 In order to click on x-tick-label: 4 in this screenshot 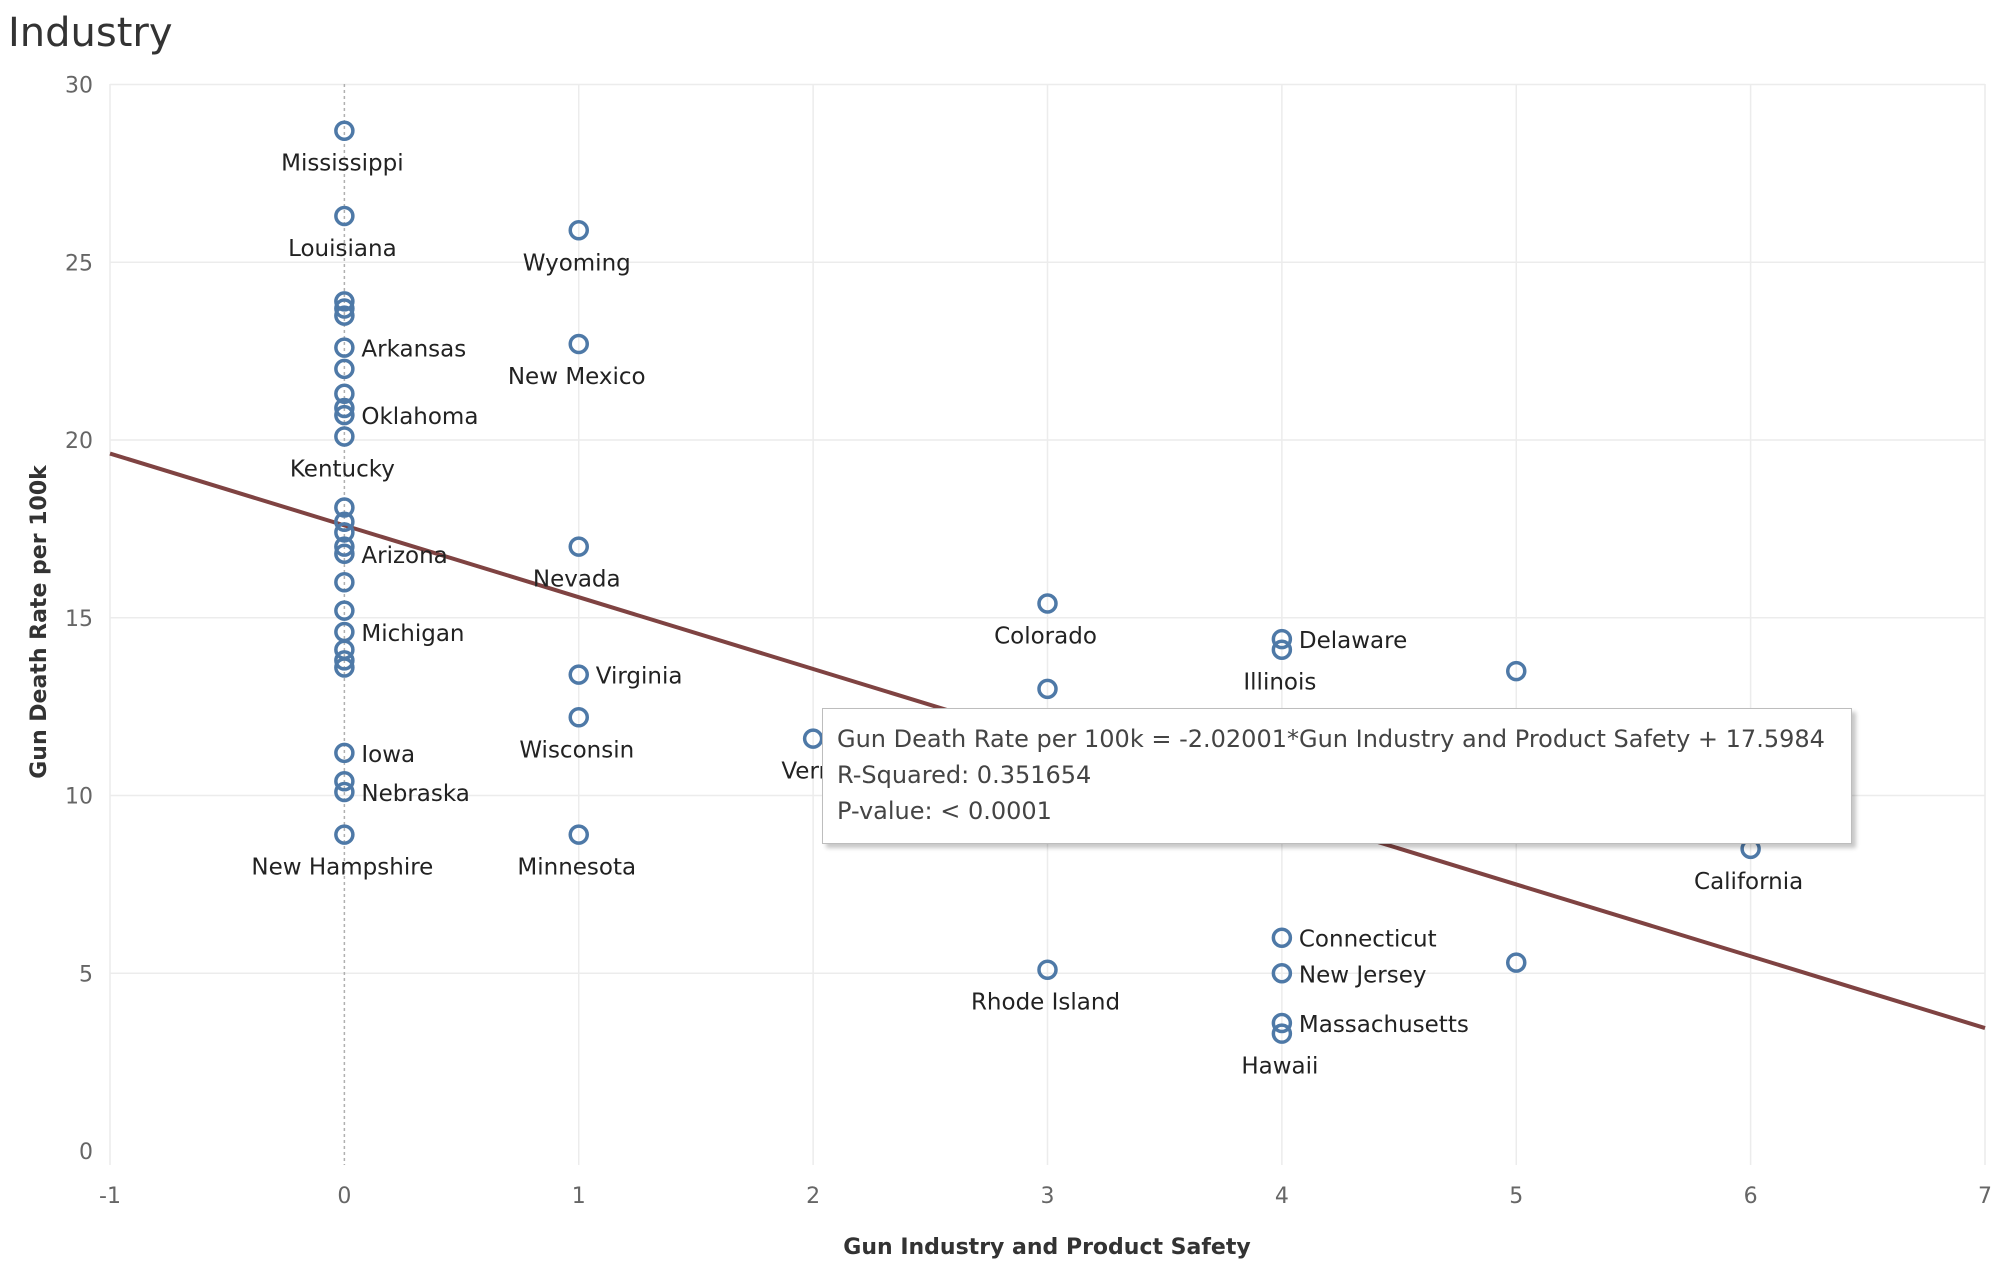, I will do `click(1282, 1196)`.